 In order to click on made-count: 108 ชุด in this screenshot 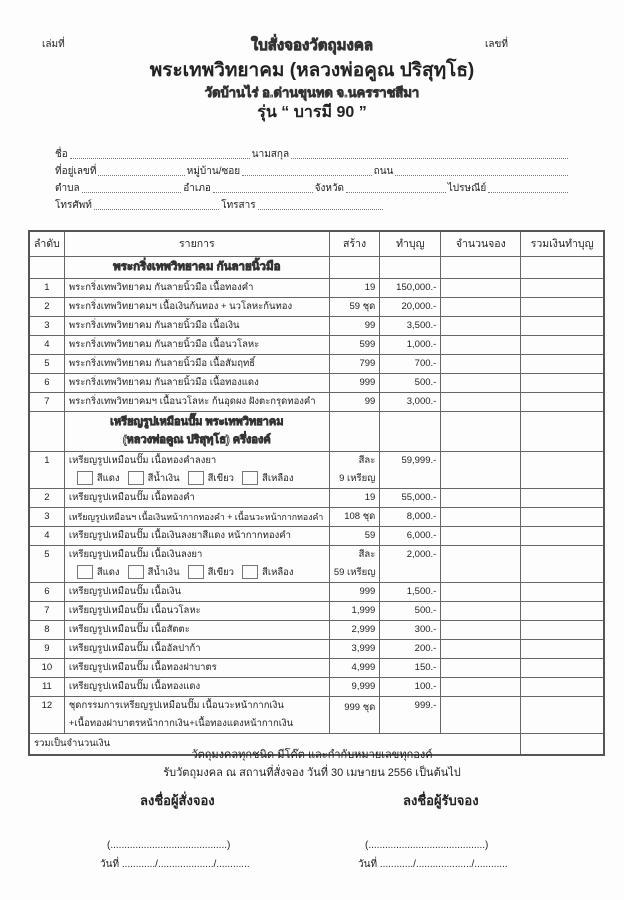, I will do `click(354, 516)`.